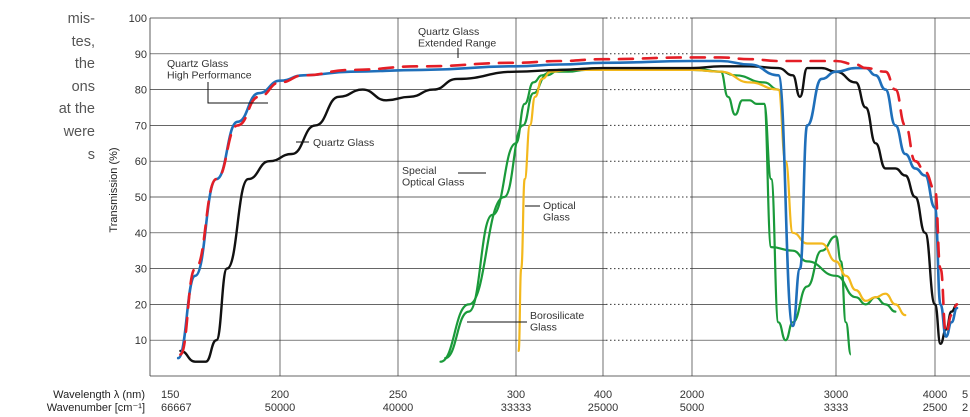  What do you see at coordinates (141, 234) in the screenshot?
I see `y-tick-label: 40` at bounding box center [141, 234].